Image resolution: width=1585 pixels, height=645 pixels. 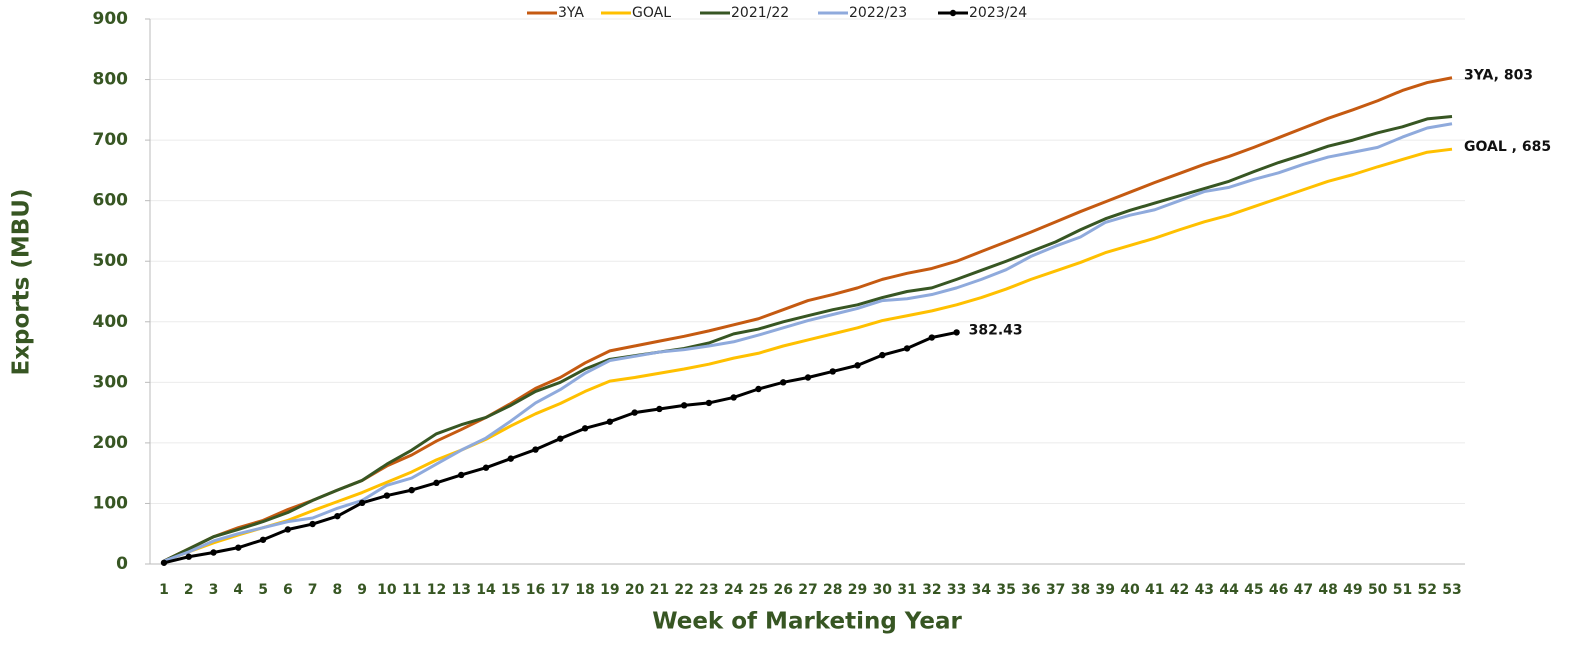 What do you see at coordinates (1327, 590) in the screenshot?
I see `x-tick-label: 48` at bounding box center [1327, 590].